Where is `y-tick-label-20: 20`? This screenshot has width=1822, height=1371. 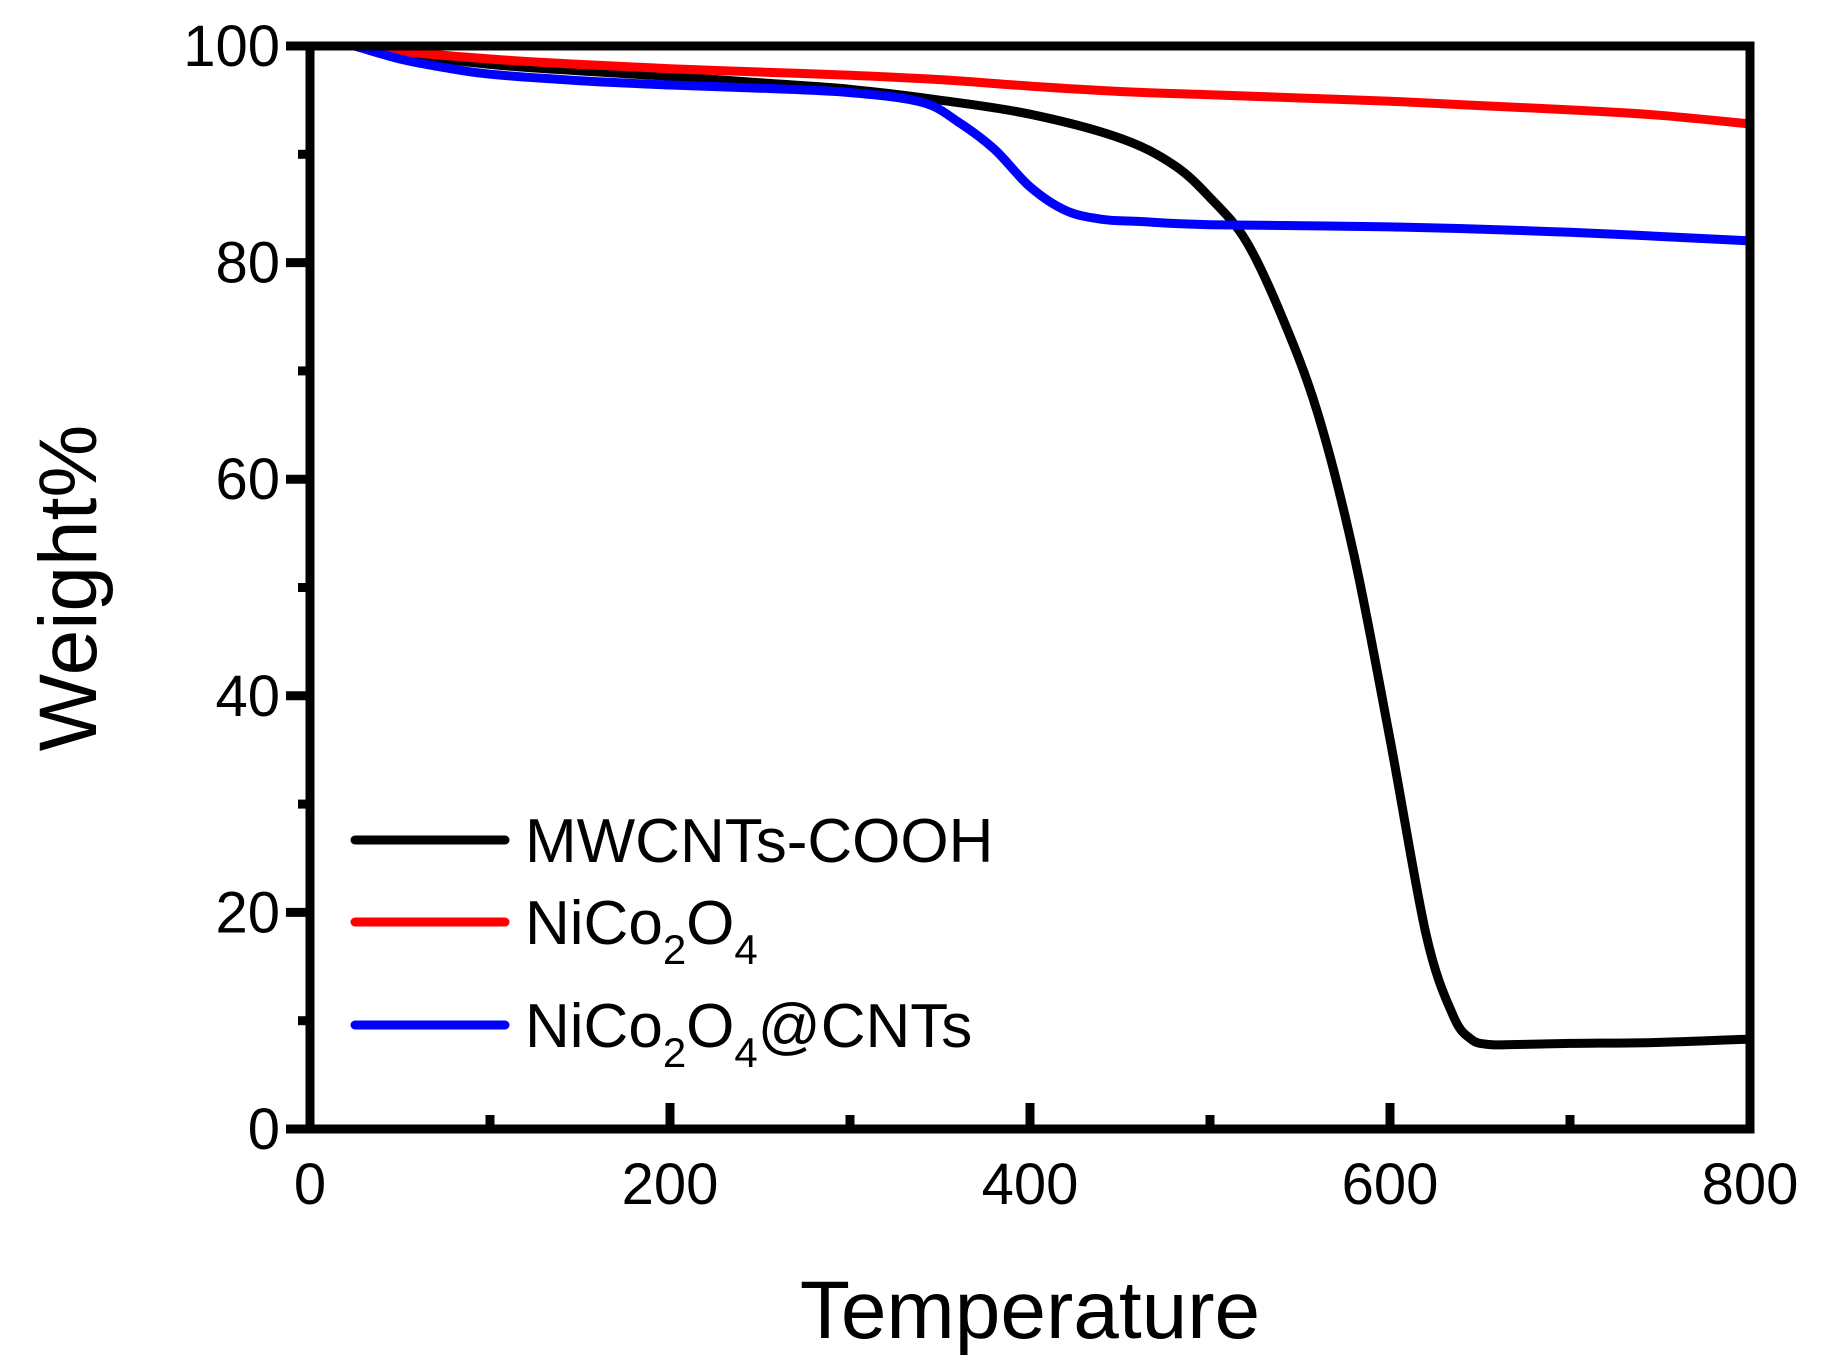 y-tick-label-20: 20 is located at coordinates (247, 912).